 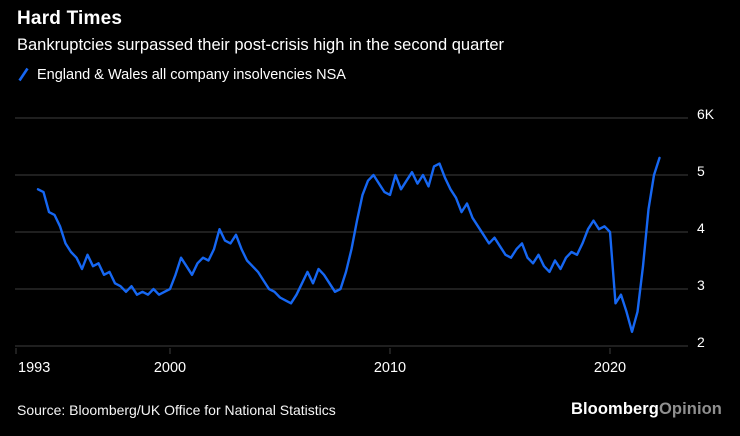 I want to click on x-axis-label: 2020, so click(x=610, y=368).